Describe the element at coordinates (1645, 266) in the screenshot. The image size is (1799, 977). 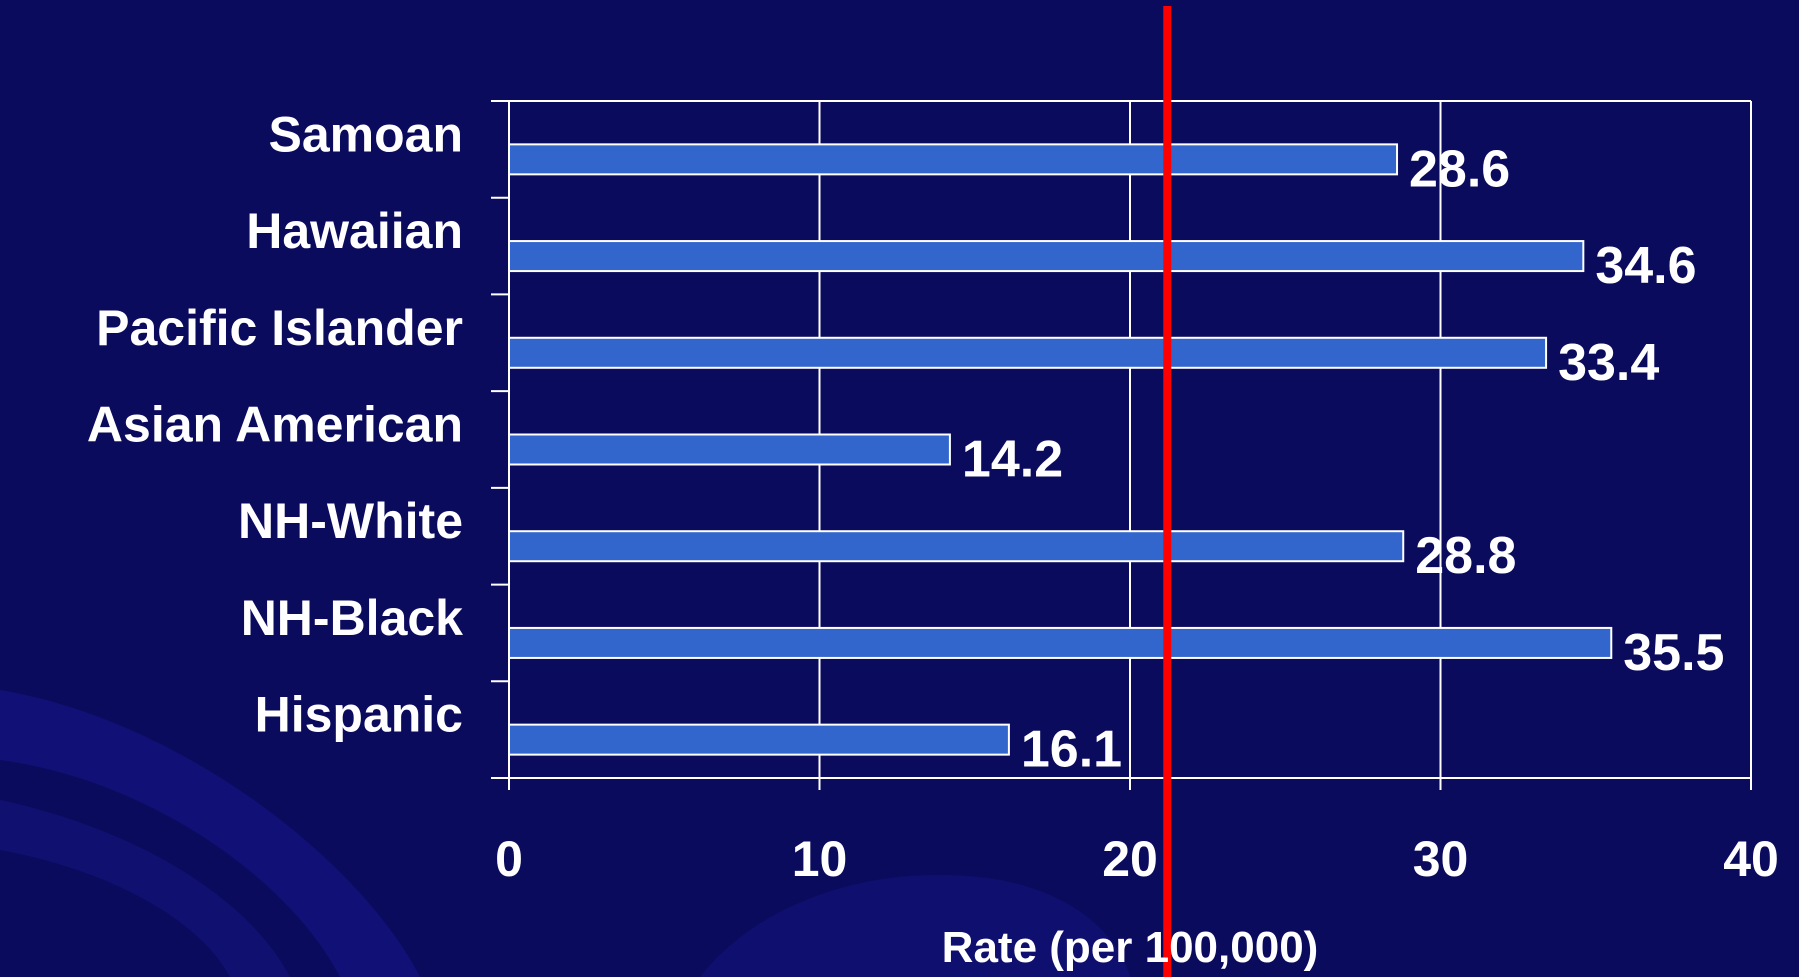
I see `data-label: 34.6` at that location.